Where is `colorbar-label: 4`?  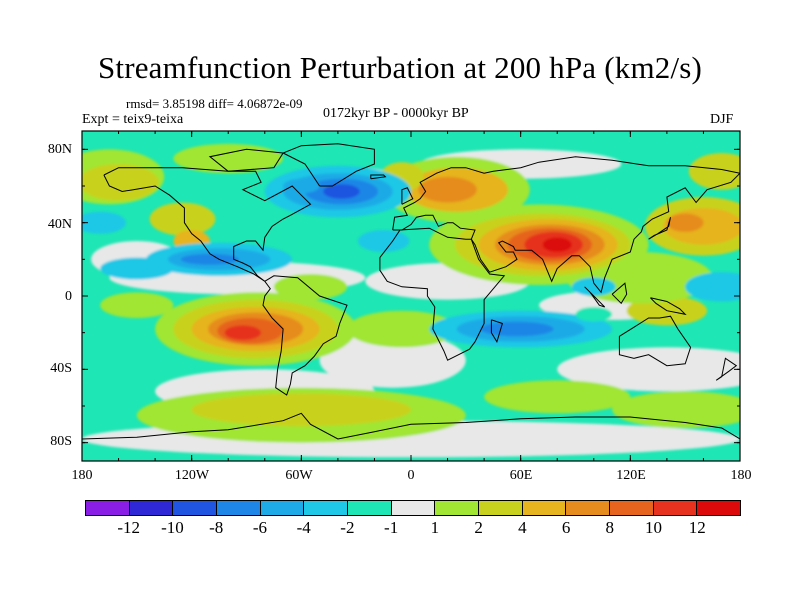
colorbar-label: 4 is located at coordinates (522, 527).